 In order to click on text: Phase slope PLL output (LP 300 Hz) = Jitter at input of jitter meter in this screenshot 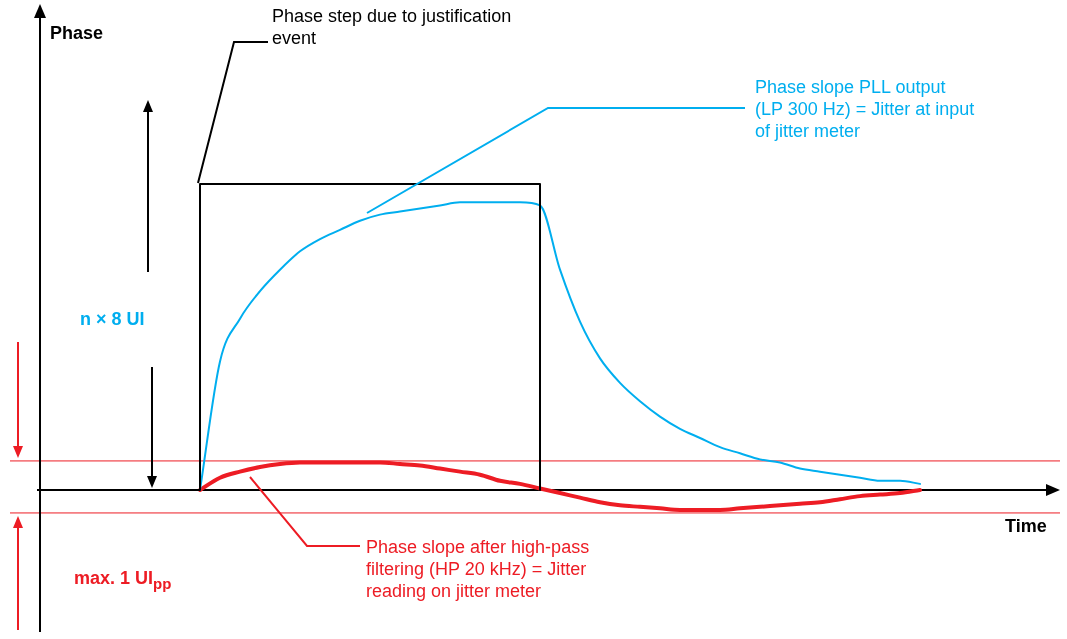, I will do `click(865, 109)`.